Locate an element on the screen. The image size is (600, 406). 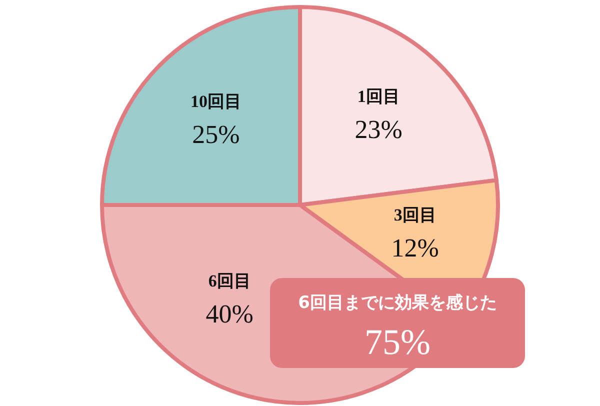
data-label: 23% is located at coordinates (378, 129).